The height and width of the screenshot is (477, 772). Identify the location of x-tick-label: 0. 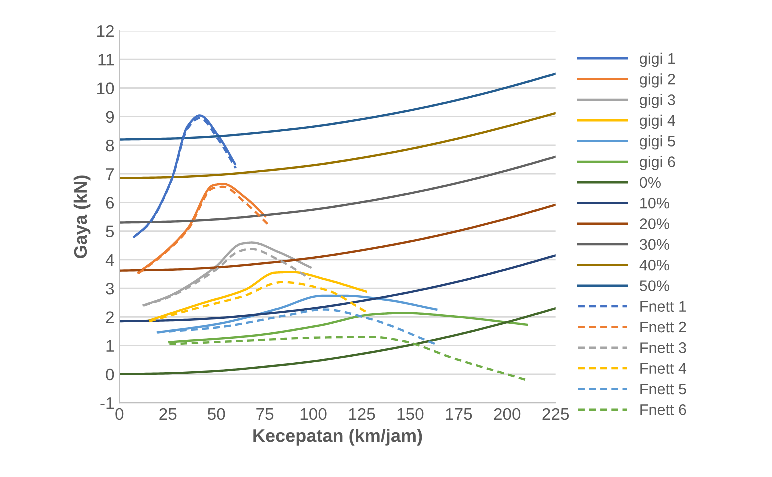
(120, 414).